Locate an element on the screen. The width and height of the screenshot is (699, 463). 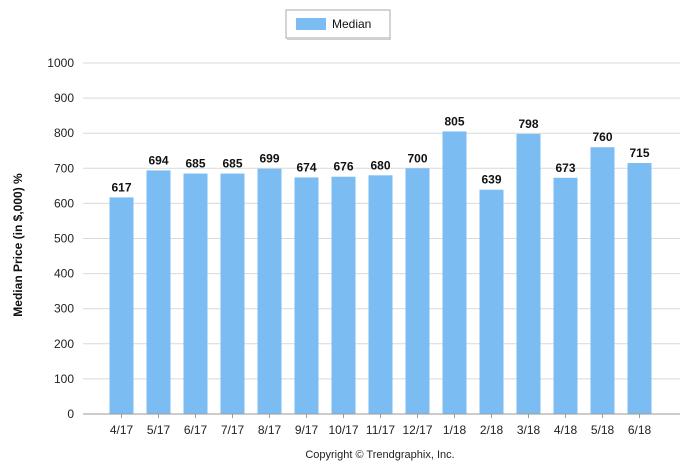
y-tick-label: 700 is located at coordinates (64, 168).